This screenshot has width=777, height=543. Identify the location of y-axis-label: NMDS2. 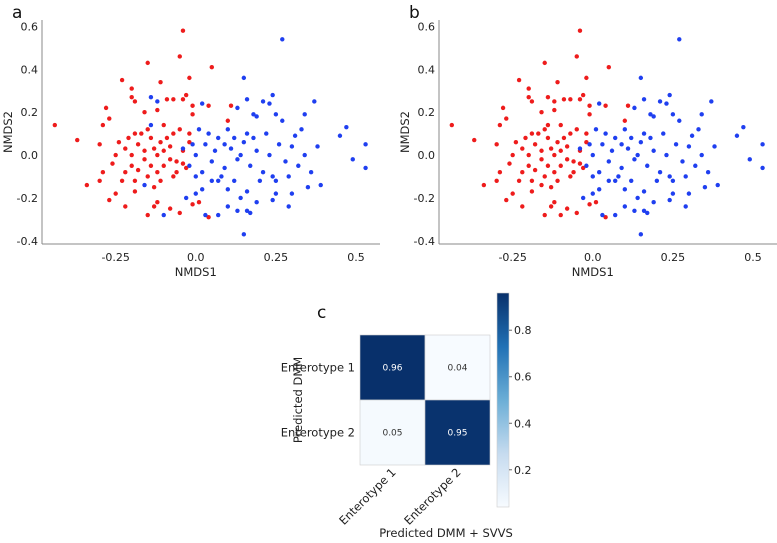
(405, 132).